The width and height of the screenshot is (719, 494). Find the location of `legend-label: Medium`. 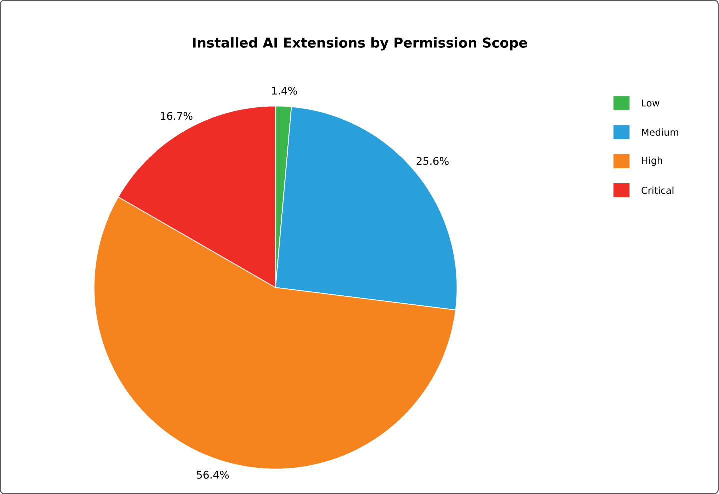

legend-label: Medium is located at coordinates (660, 132).